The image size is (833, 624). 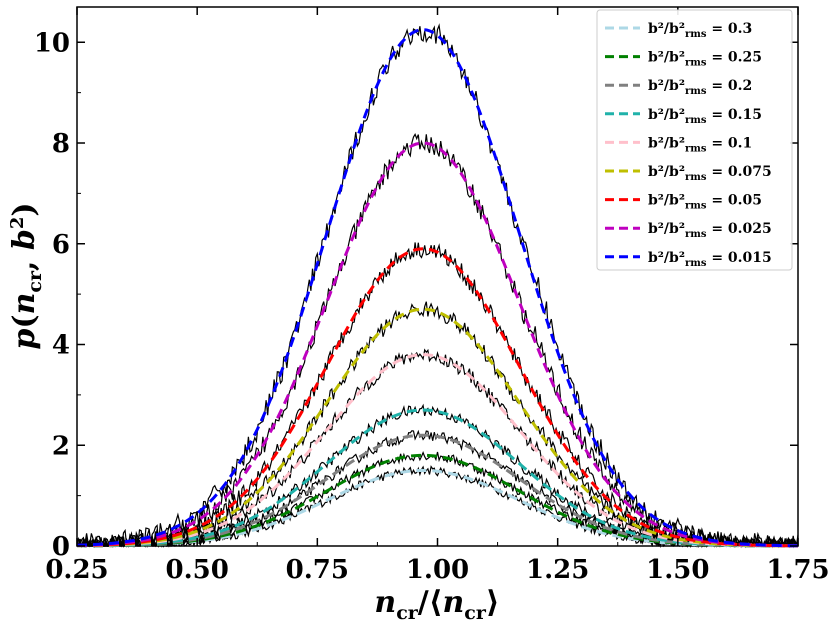 I want to click on legend-label: b²/b²rms = 0.25, so click(x=705, y=59).